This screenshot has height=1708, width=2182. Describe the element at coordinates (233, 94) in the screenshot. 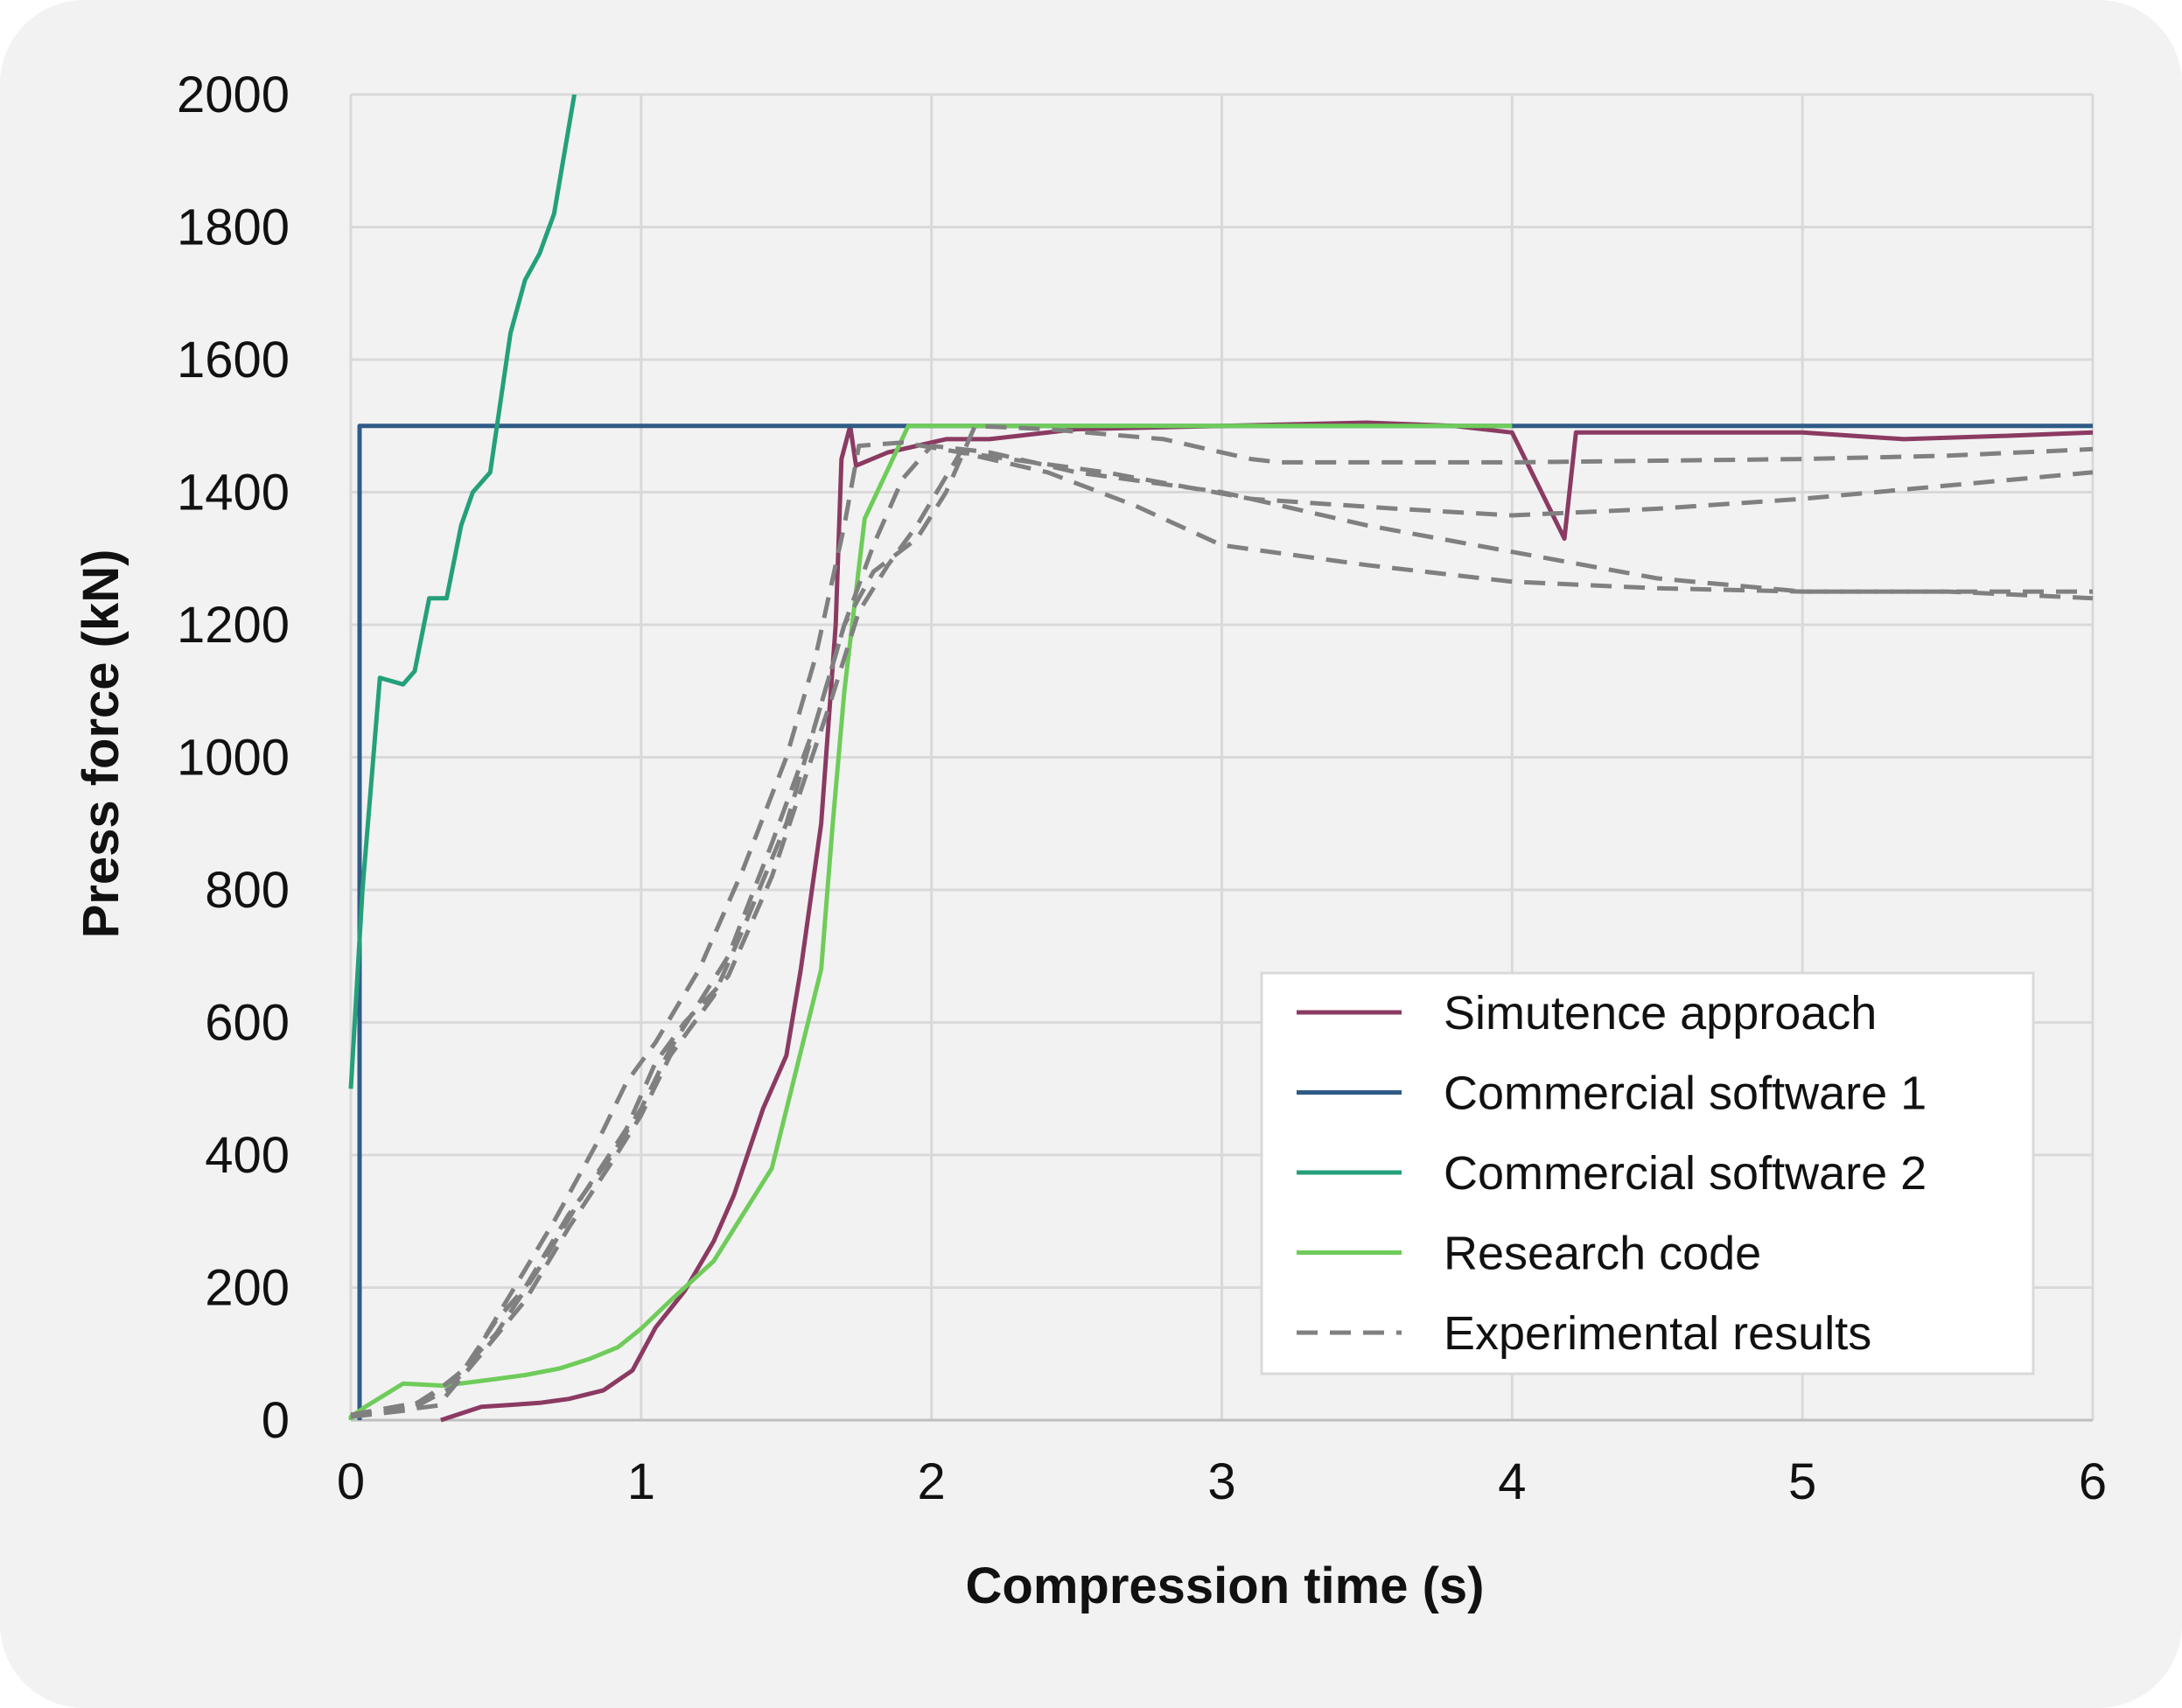

I see `y-tick-label: 2000` at that location.